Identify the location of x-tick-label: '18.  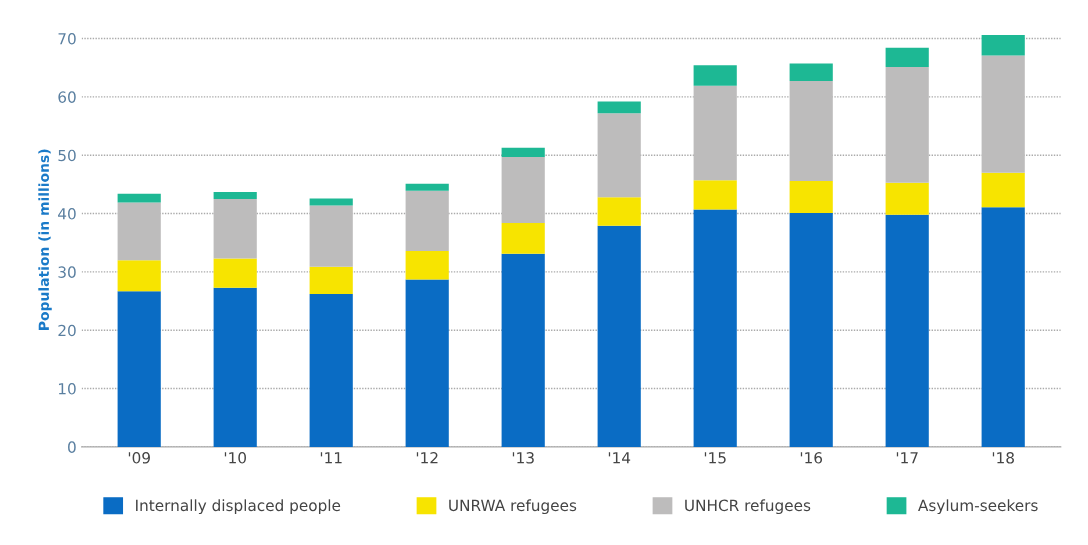
(1003, 458).